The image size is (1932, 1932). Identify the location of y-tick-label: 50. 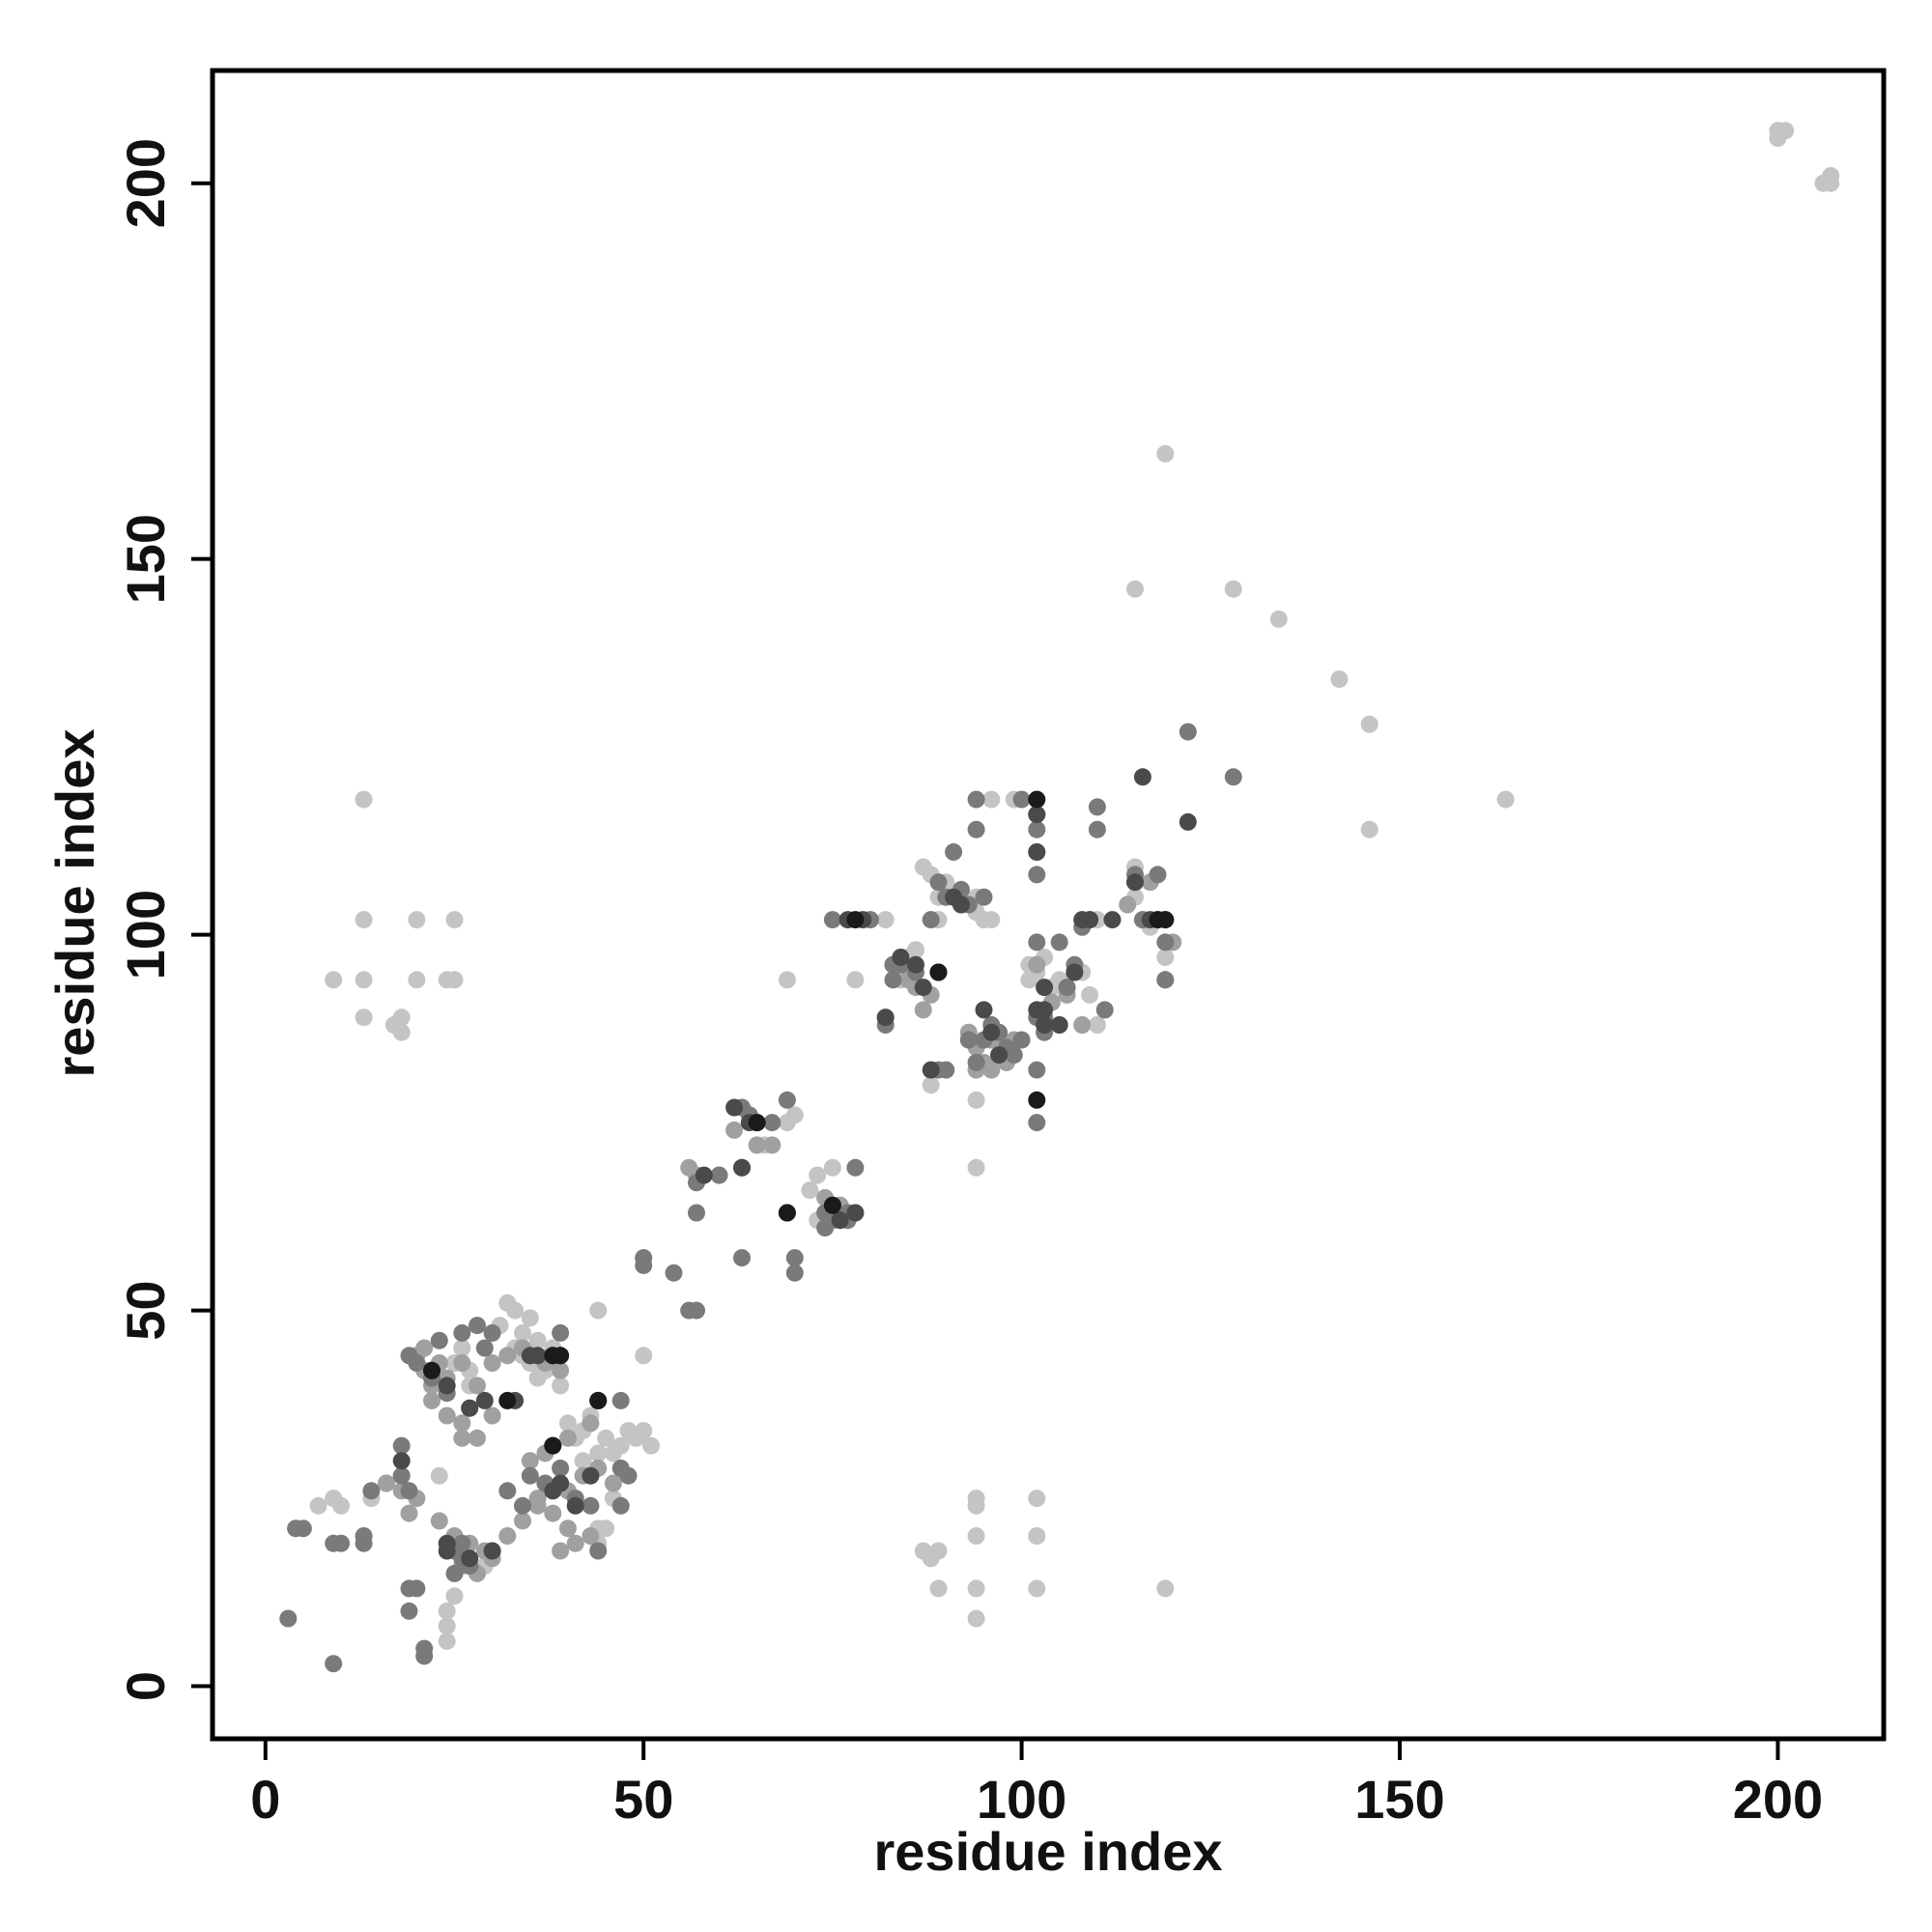
(145, 1310).